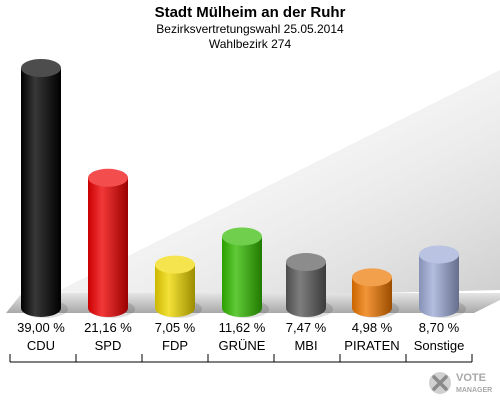 Image resolution: width=500 pixels, height=400 pixels. Describe the element at coordinates (306, 327) in the screenshot. I see `value-label: 7,47 %` at that location.